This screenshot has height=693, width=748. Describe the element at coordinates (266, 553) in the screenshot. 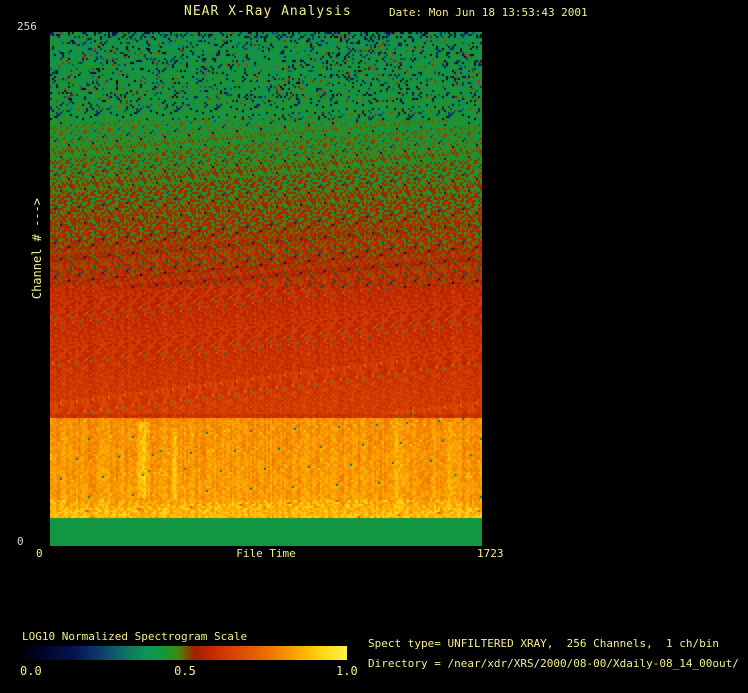

I see `x-axis-label: File Time` at that location.